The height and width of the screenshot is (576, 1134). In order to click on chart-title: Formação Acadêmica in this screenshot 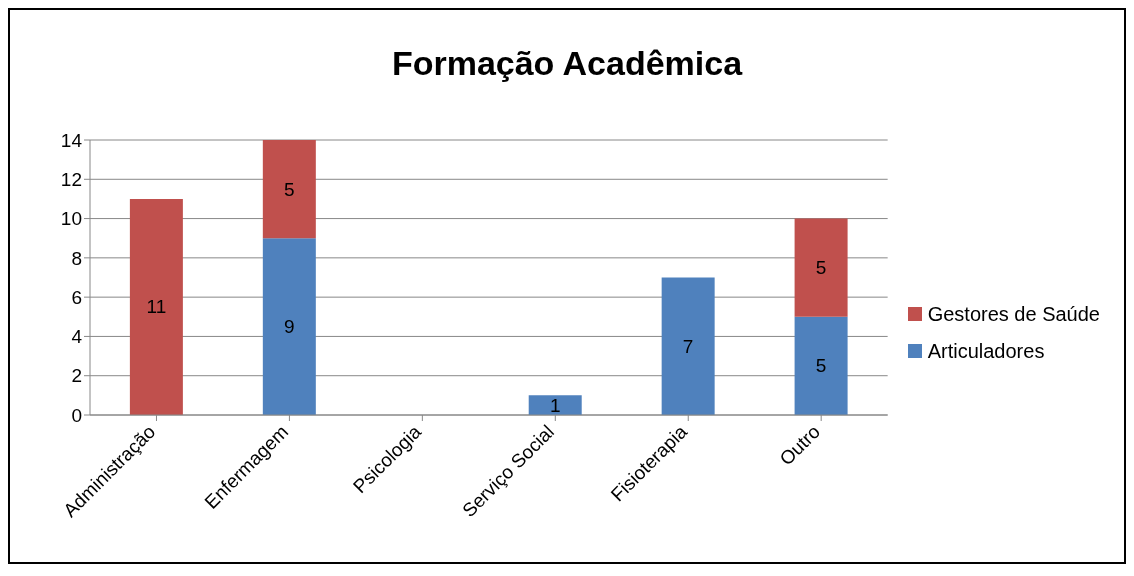, I will do `click(567, 63)`.